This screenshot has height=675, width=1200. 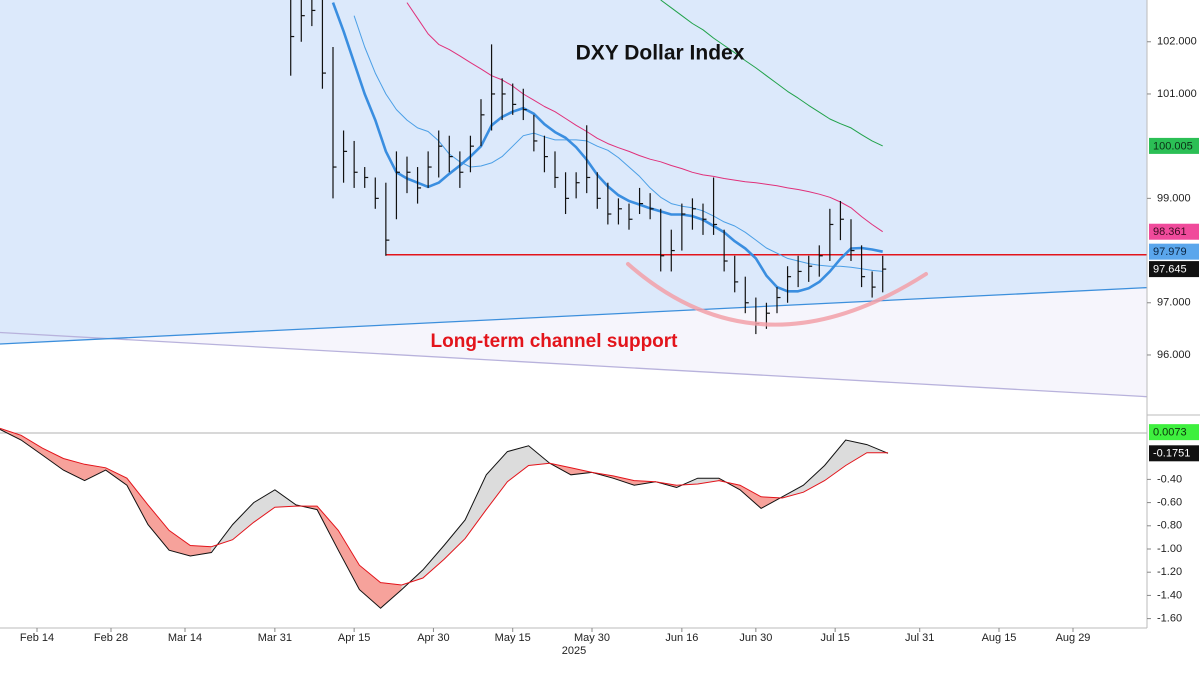 What do you see at coordinates (1174, 198) in the screenshot?
I see `y-tick-label: 99.000` at bounding box center [1174, 198].